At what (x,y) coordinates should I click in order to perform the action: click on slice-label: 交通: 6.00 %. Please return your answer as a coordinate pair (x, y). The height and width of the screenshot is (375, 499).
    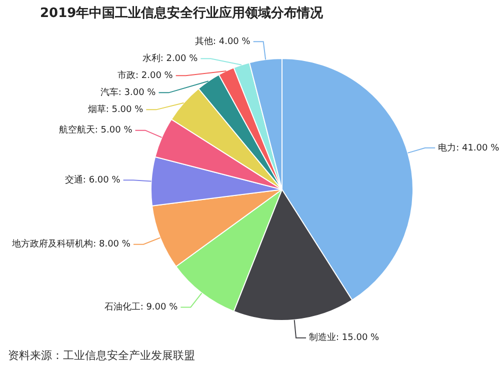
    Looking at the image, I should click on (92, 180).